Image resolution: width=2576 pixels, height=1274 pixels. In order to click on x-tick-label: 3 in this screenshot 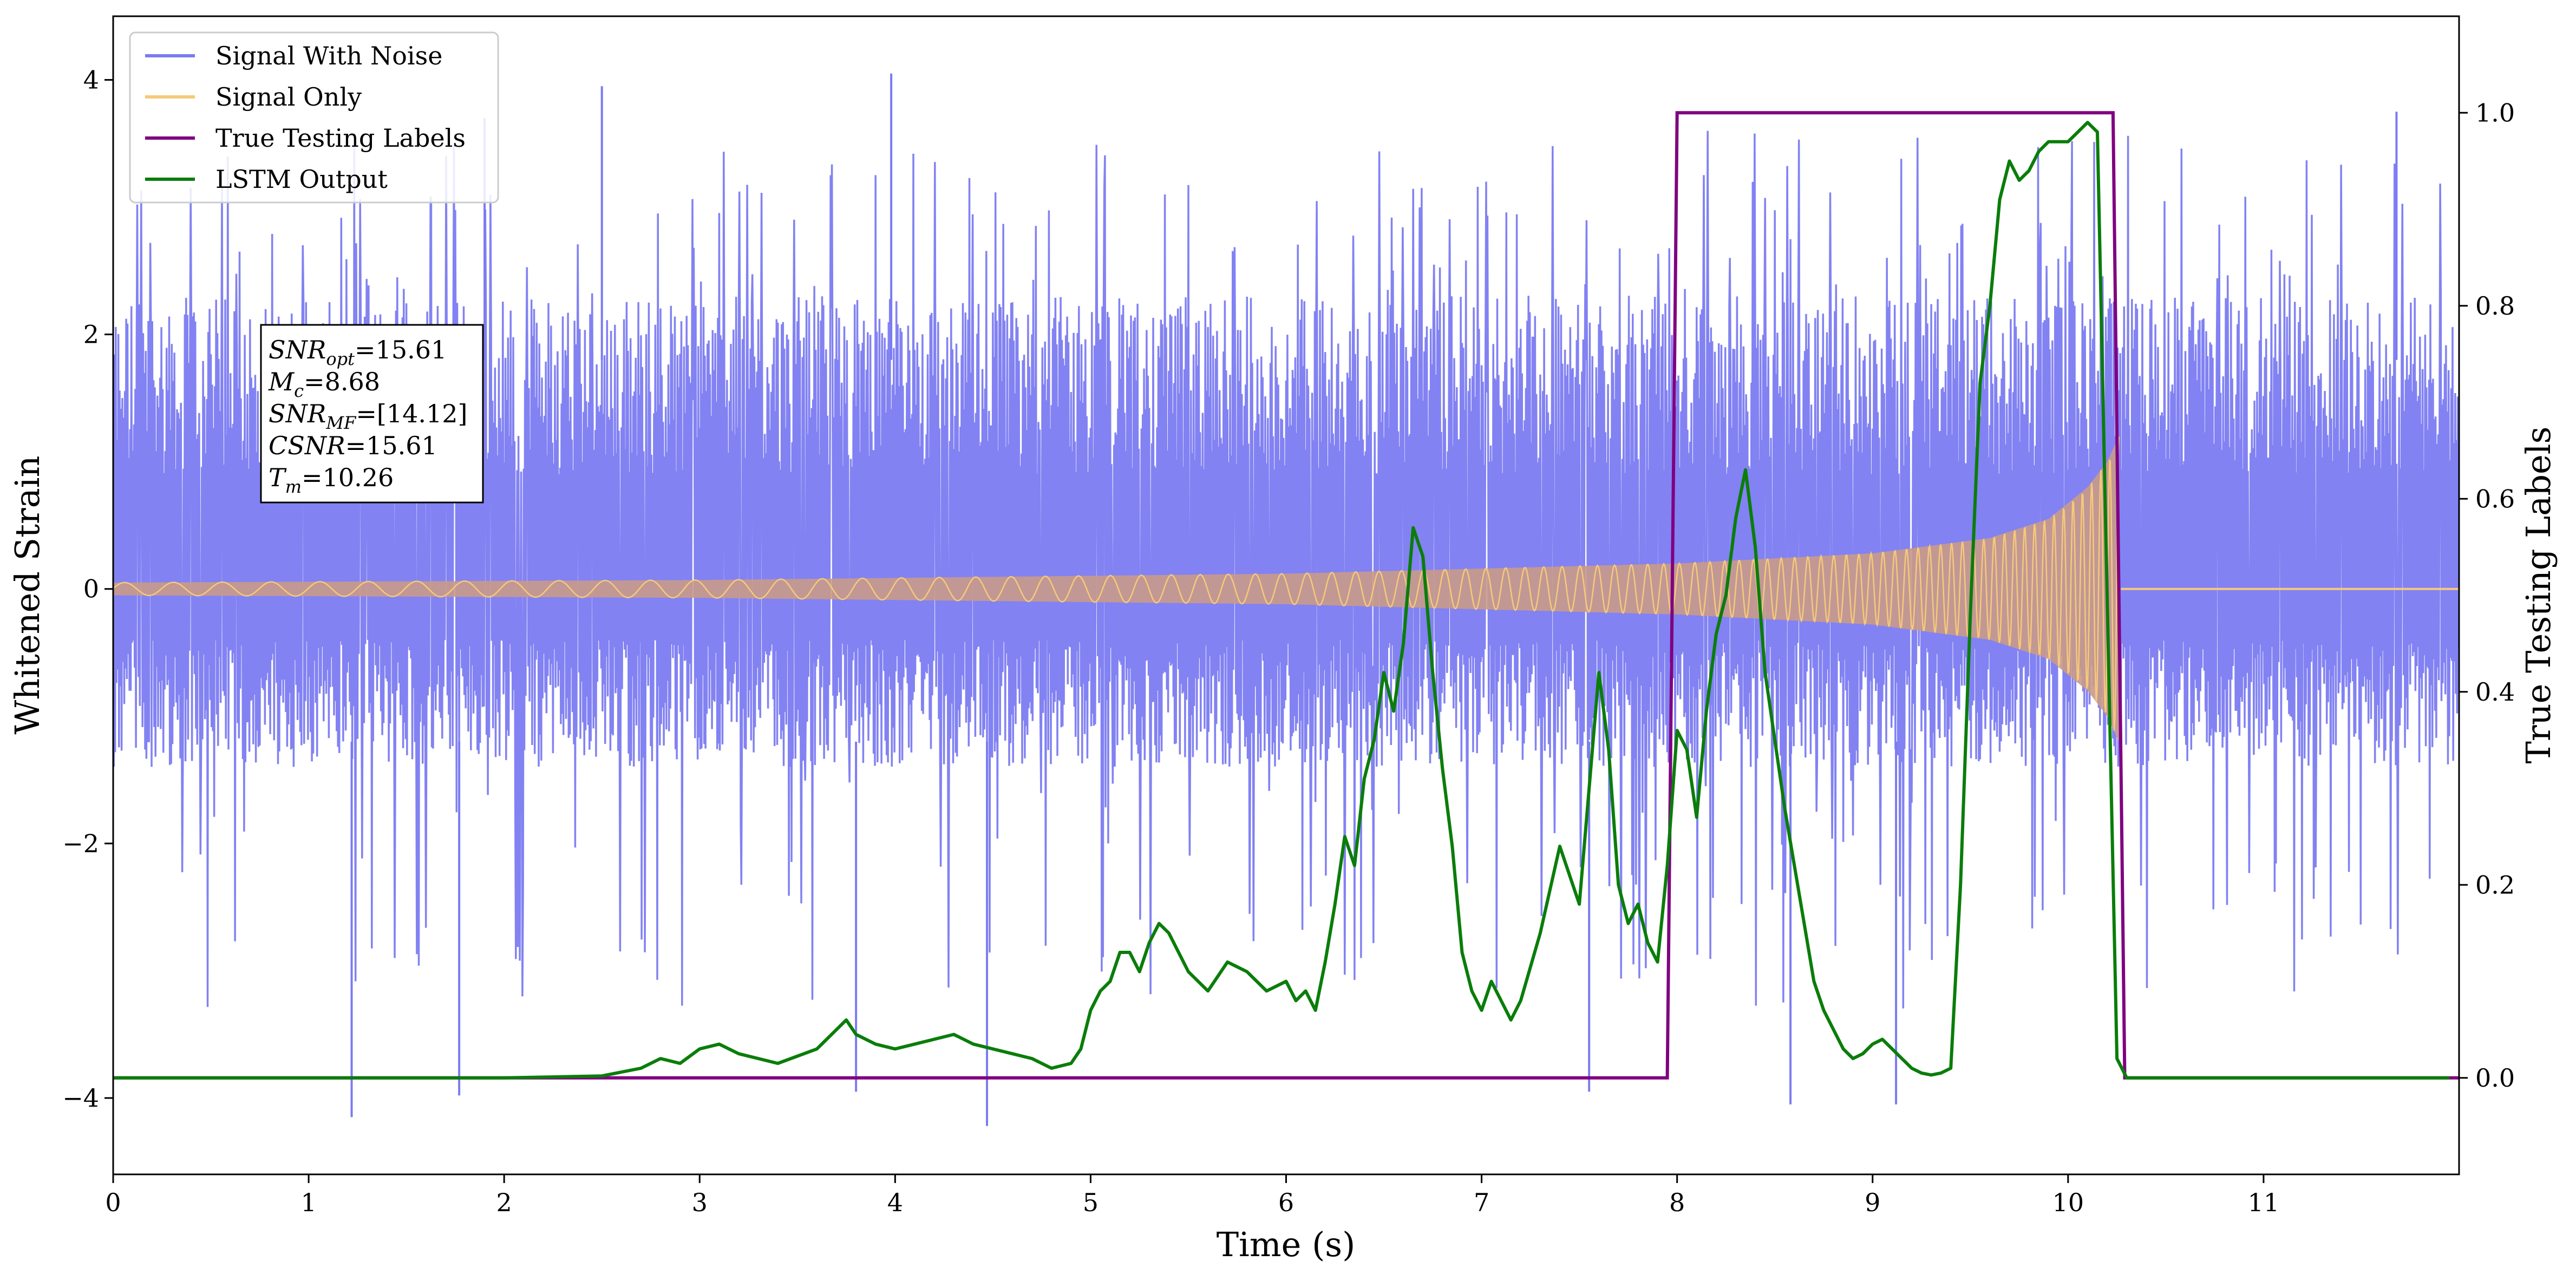, I will do `click(700, 1202)`.